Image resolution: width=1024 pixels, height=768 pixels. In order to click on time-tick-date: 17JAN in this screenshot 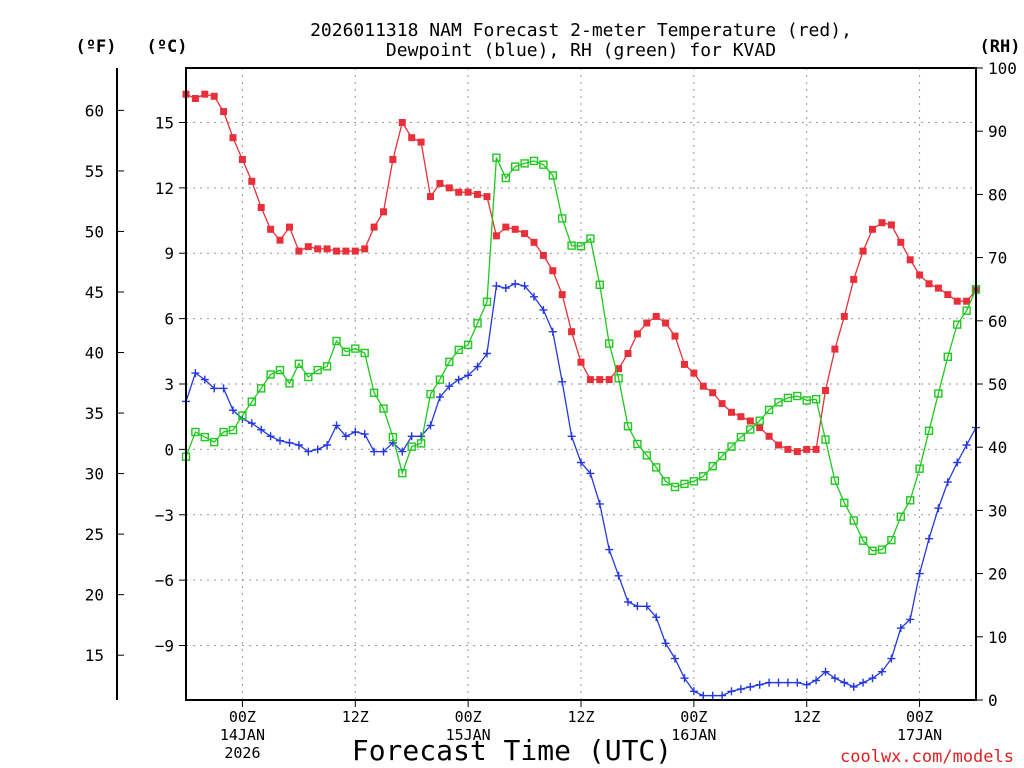, I will do `click(919, 735)`.